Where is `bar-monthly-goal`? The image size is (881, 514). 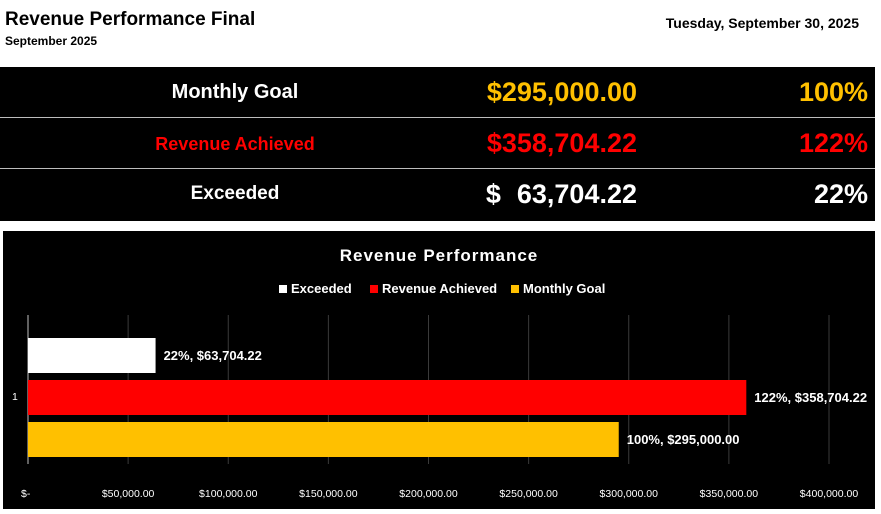
bar-monthly-goal is located at coordinates (323, 439).